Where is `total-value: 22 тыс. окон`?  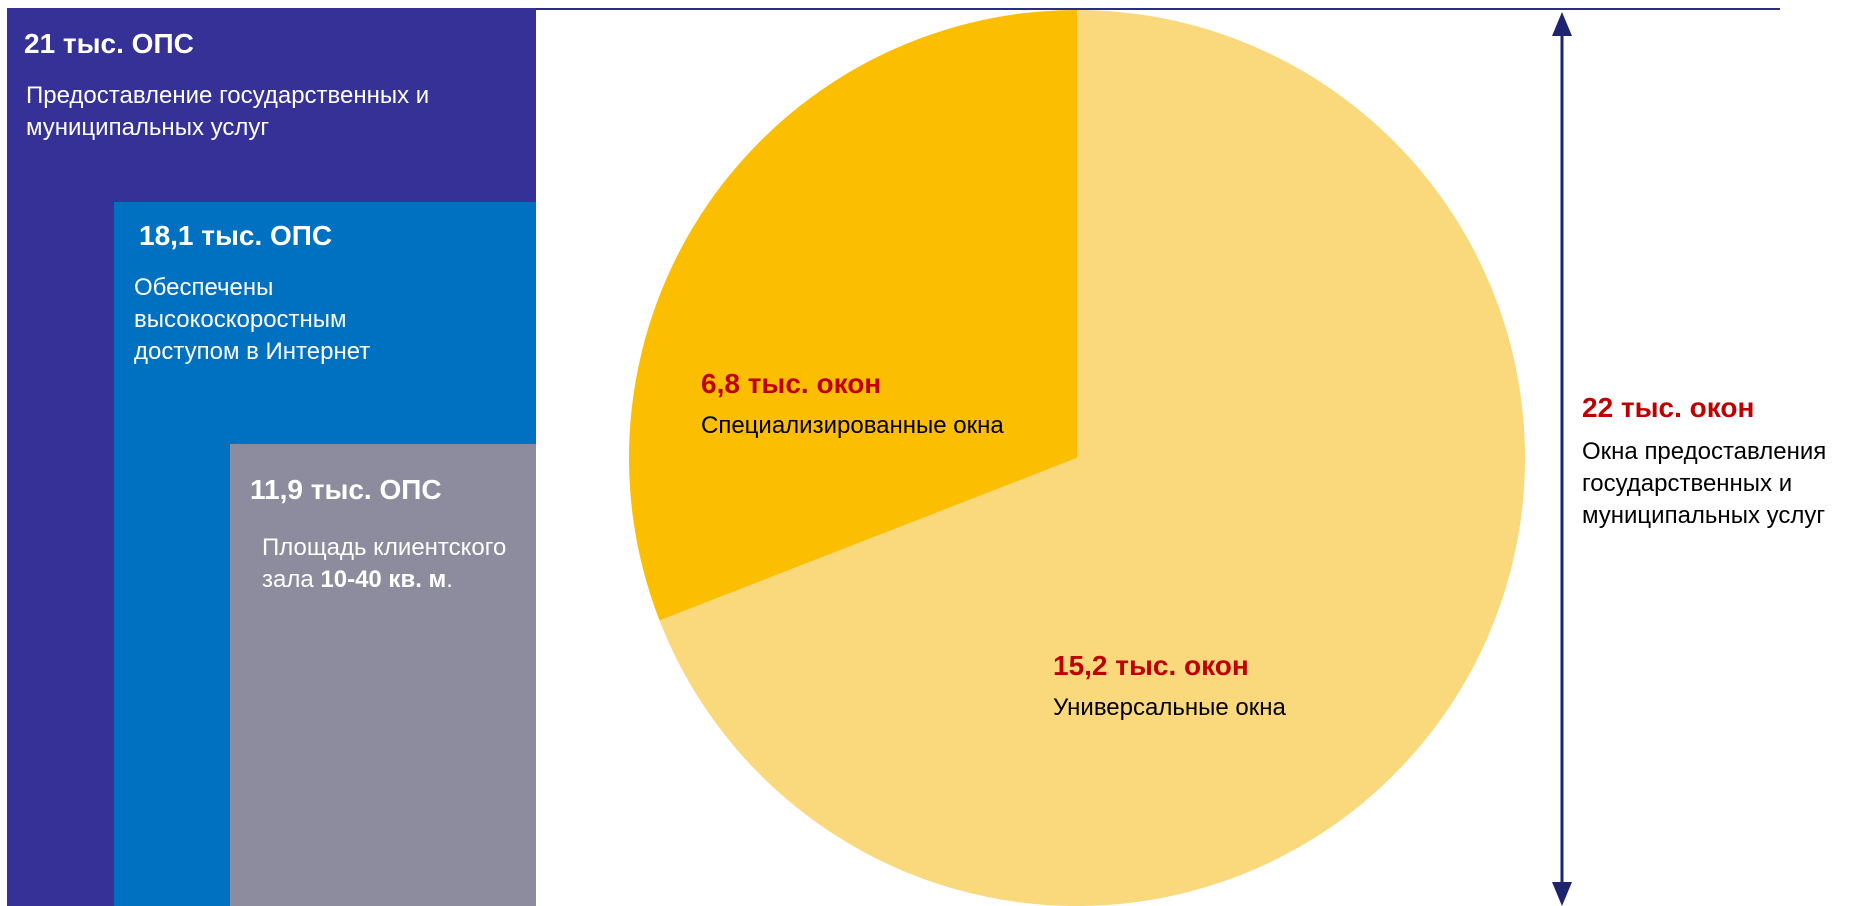
total-value: 22 тыс. окон is located at coordinates (1668, 407).